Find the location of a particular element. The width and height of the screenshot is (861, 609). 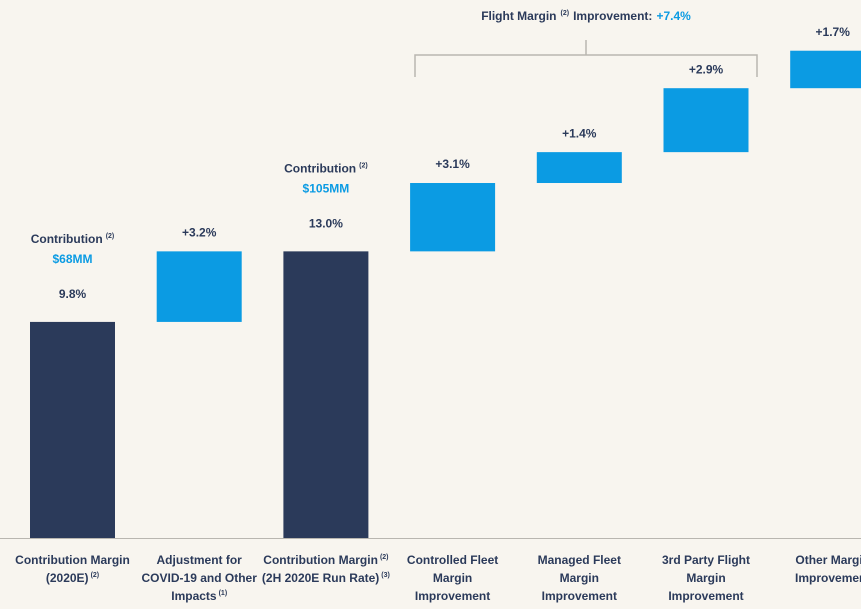

x-tick-label: Contribution Margin (2) is located at coordinates (325, 560).